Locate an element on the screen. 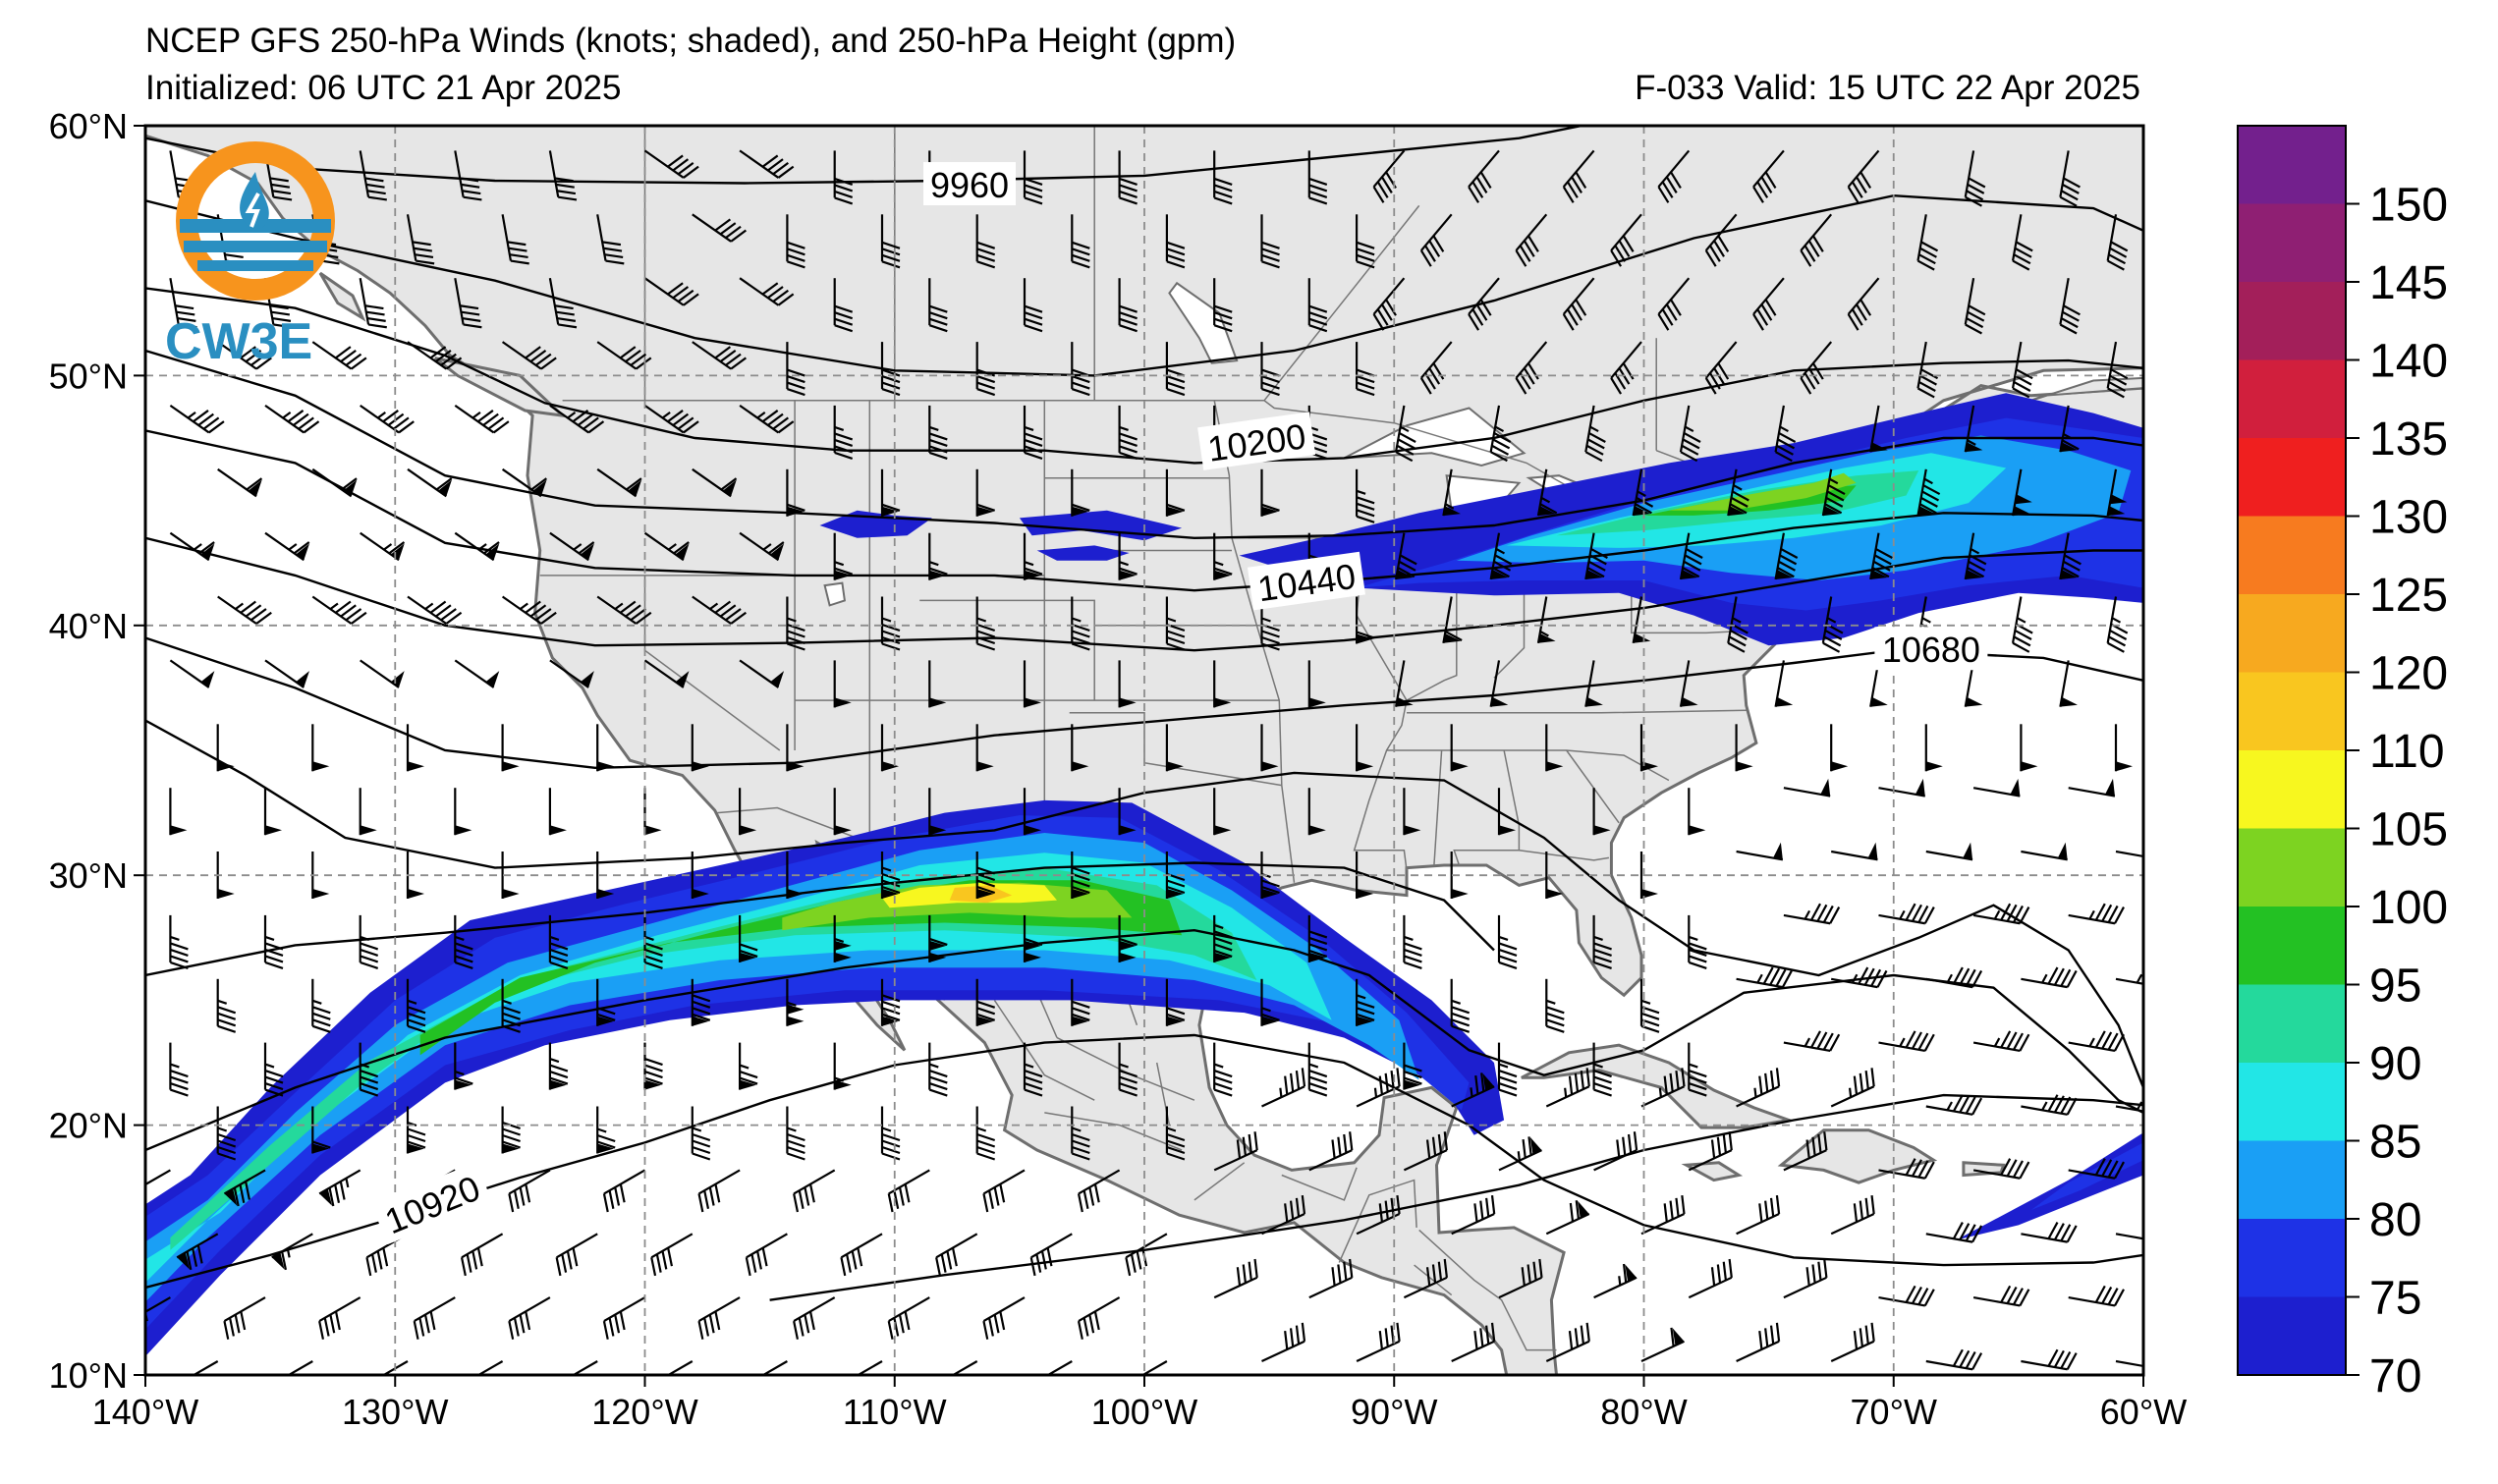  colorbar-label-95: 95 is located at coordinates (2395, 987).